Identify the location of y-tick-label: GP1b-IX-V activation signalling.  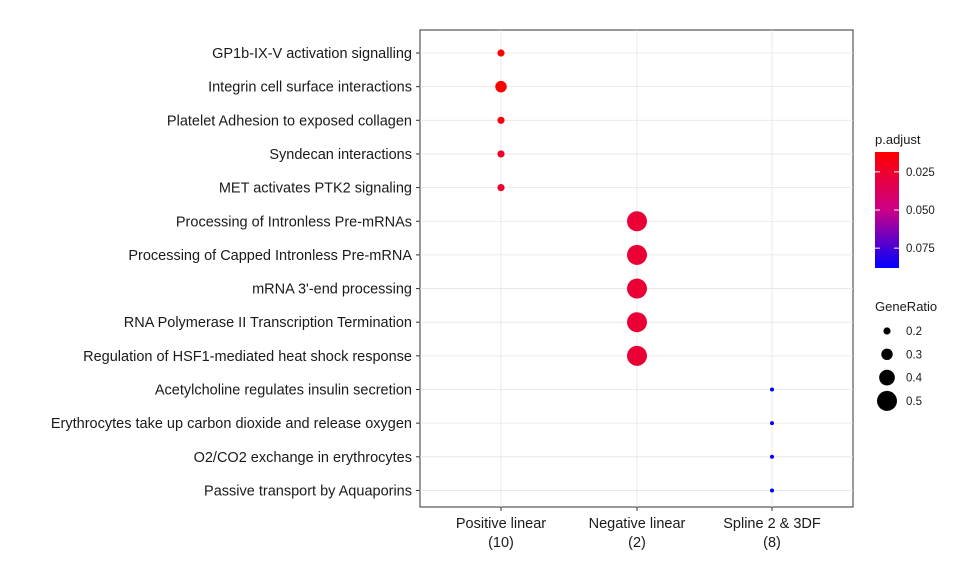
(312, 54).